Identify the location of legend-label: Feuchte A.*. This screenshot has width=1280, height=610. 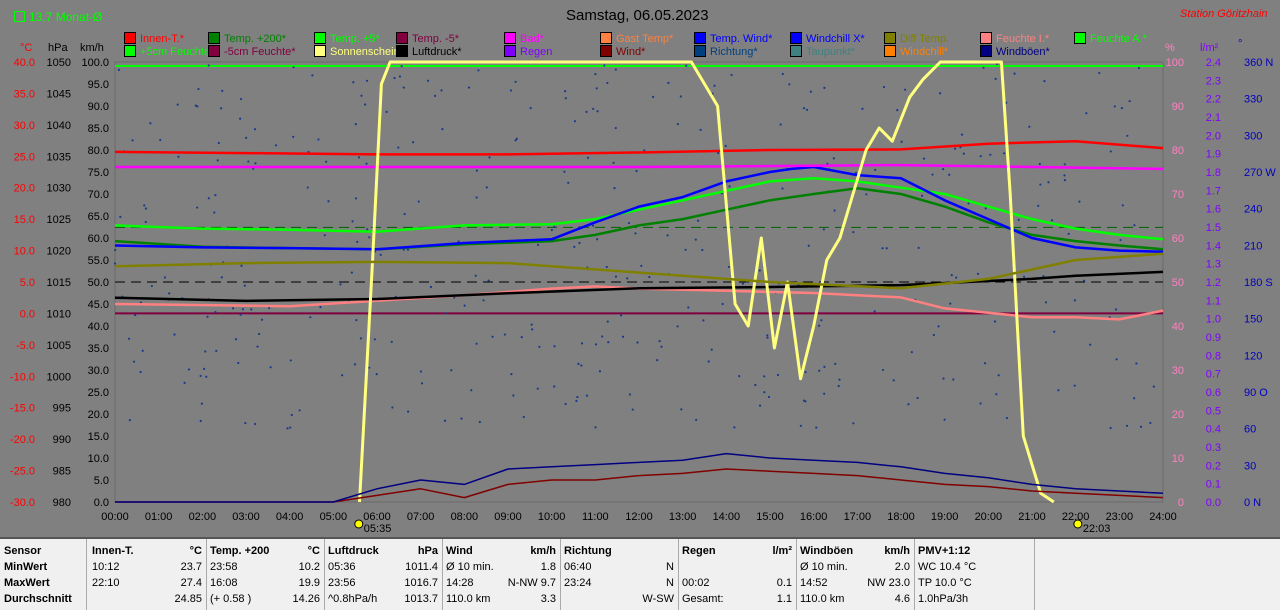
(1118, 39).